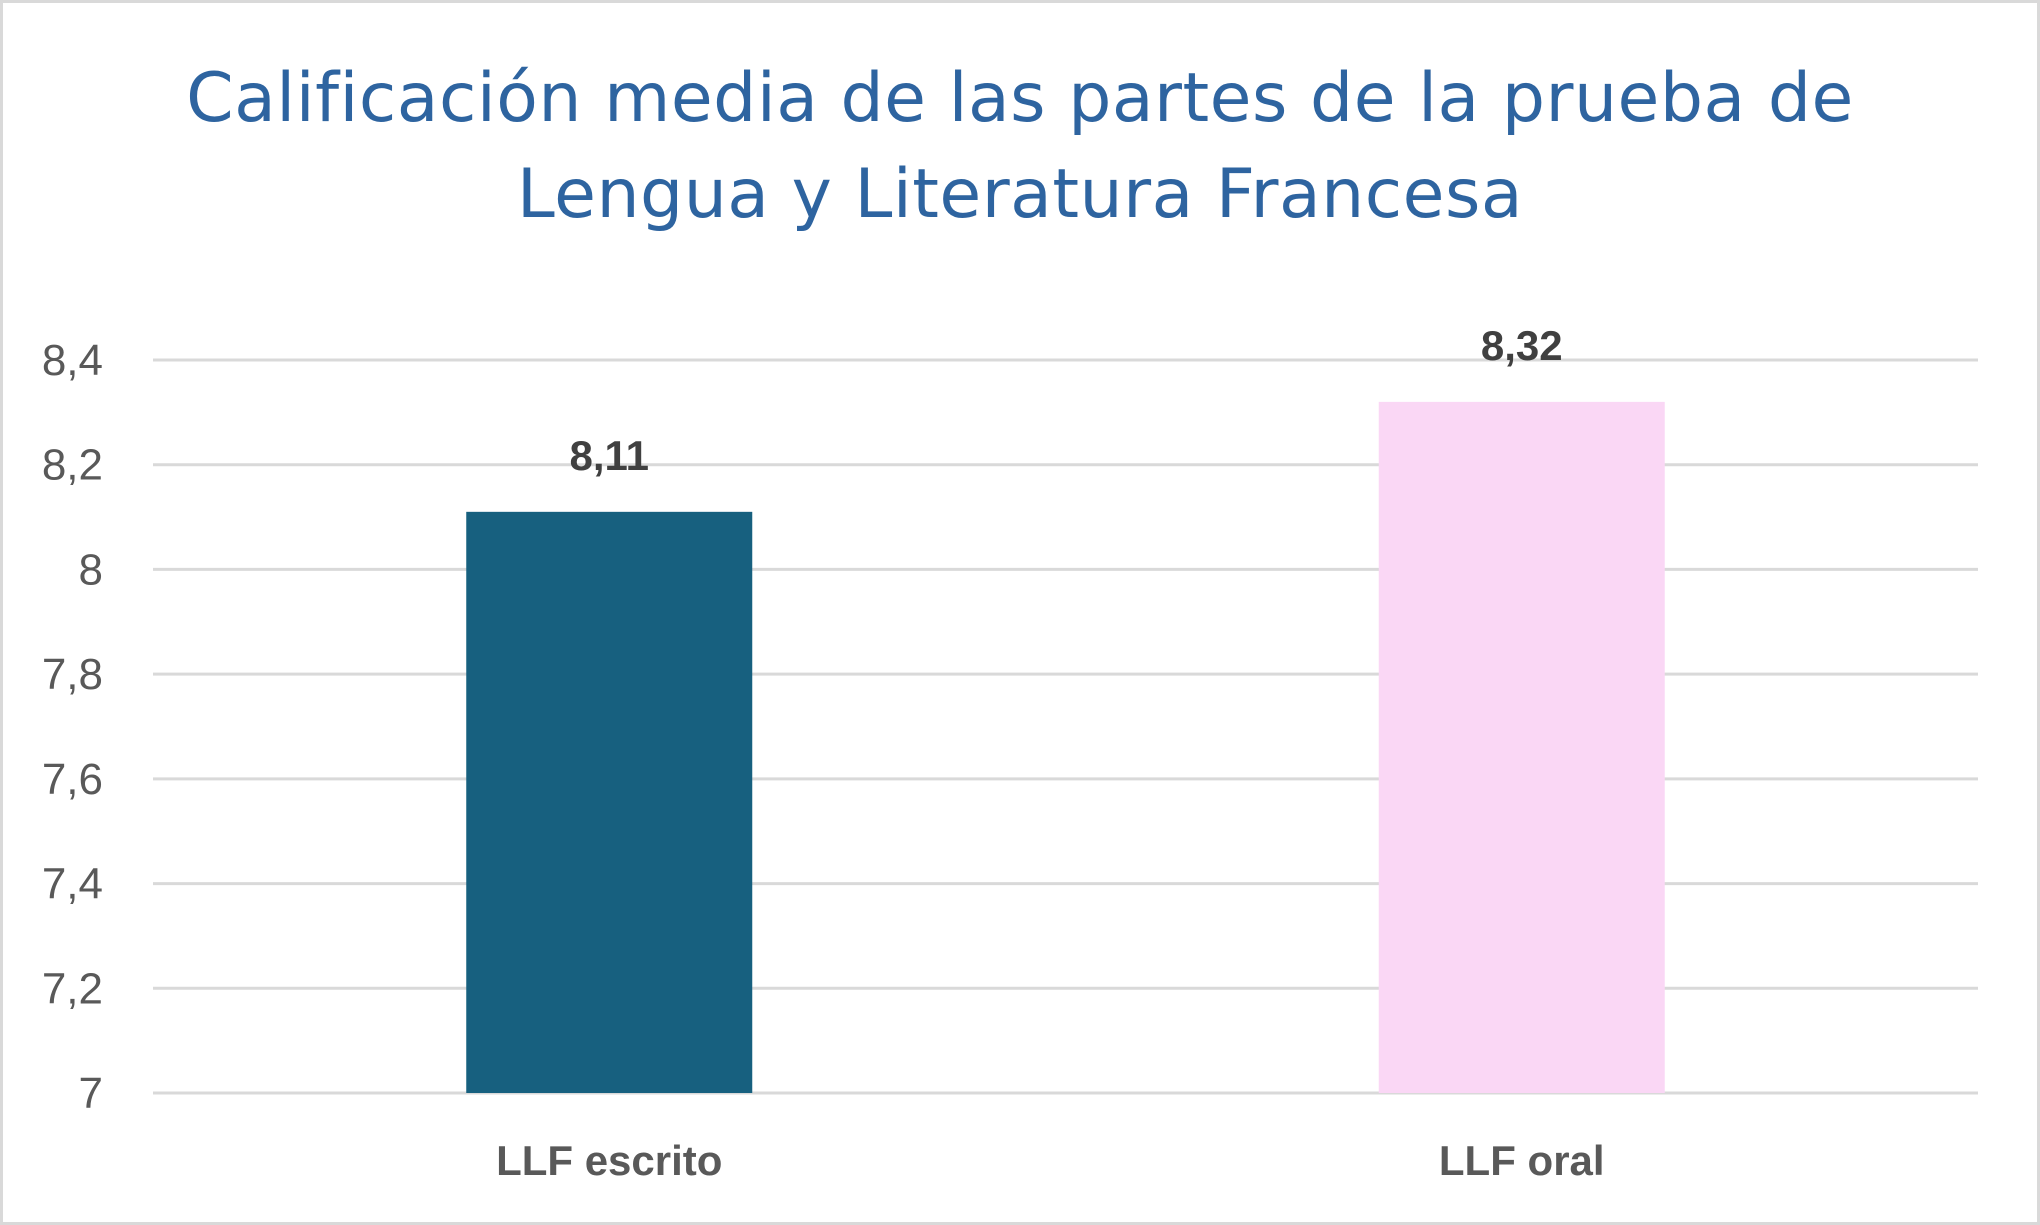 The width and height of the screenshot is (2040, 1225). I want to click on y-tick-label: 7,2, so click(72, 988).